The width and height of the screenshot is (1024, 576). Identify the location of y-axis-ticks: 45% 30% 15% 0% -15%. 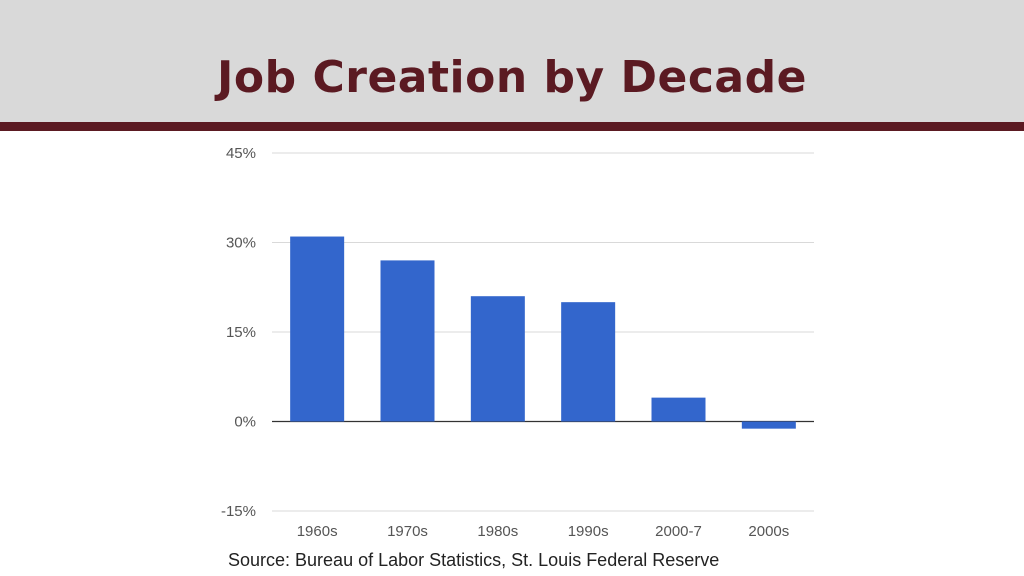
(238, 332).